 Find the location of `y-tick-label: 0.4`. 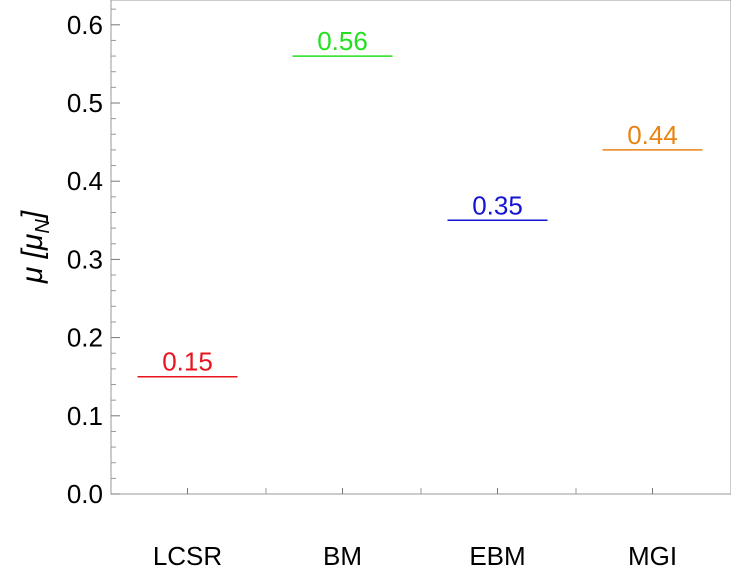

y-tick-label: 0.4 is located at coordinates (85, 181).